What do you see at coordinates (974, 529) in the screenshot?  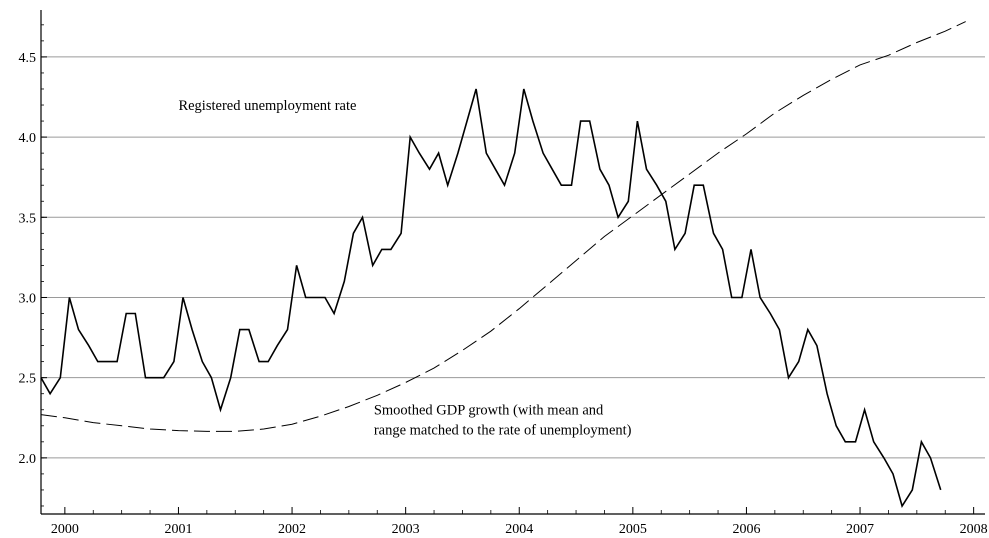 I see `x-tick-label: 2008` at bounding box center [974, 529].